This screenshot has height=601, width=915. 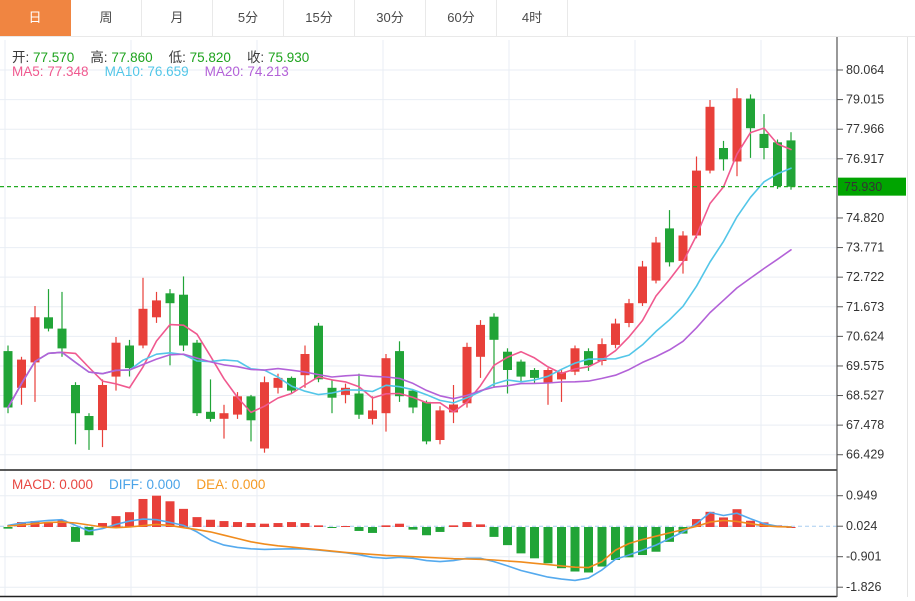 I want to click on tab-period-3: 5分, so click(x=248, y=18).